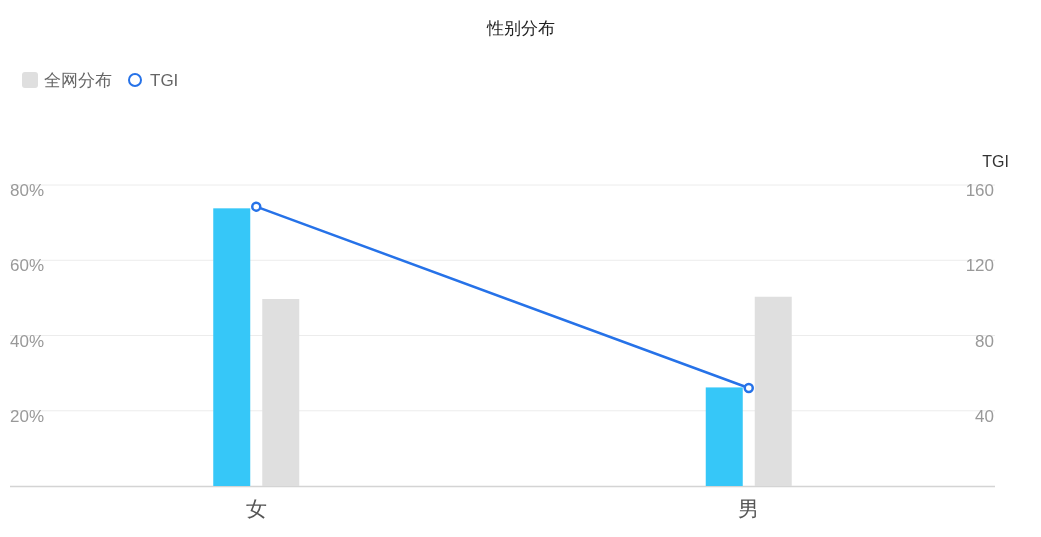 The width and height of the screenshot is (1041, 537). I want to click on y2-axis-title: TGI, so click(995, 161).